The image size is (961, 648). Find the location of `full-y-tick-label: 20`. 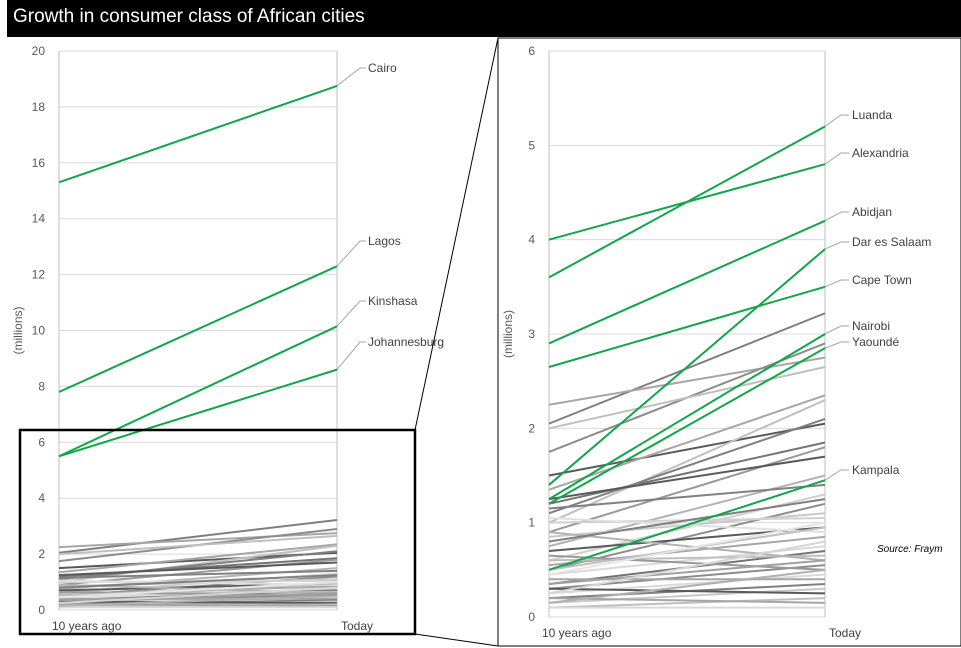

full-y-tick-label: 20 is located at coordinates (39, 51).